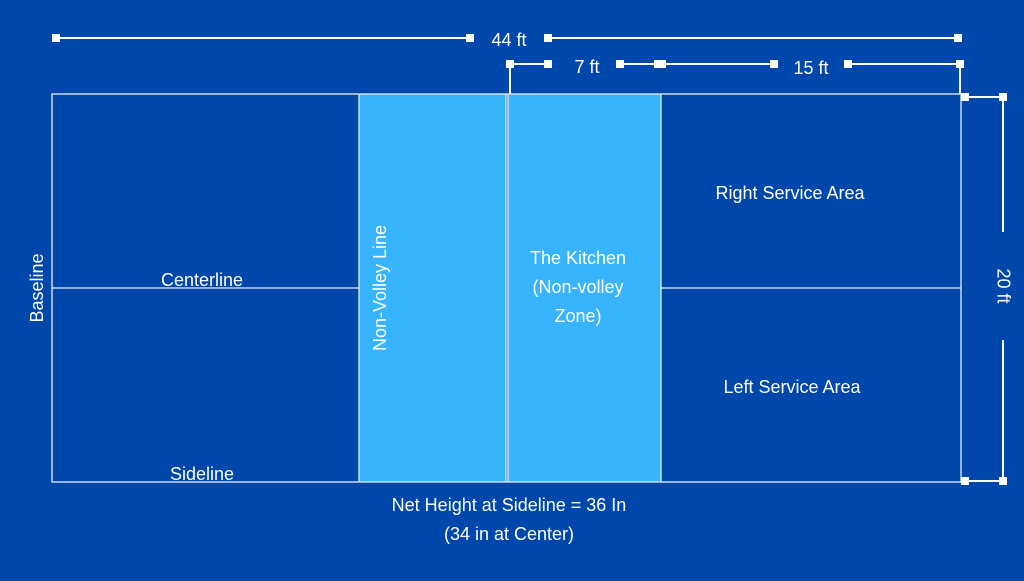 The image size is (1024, 581). I want to click on baseline-label: Baseline, so click(36, 288).